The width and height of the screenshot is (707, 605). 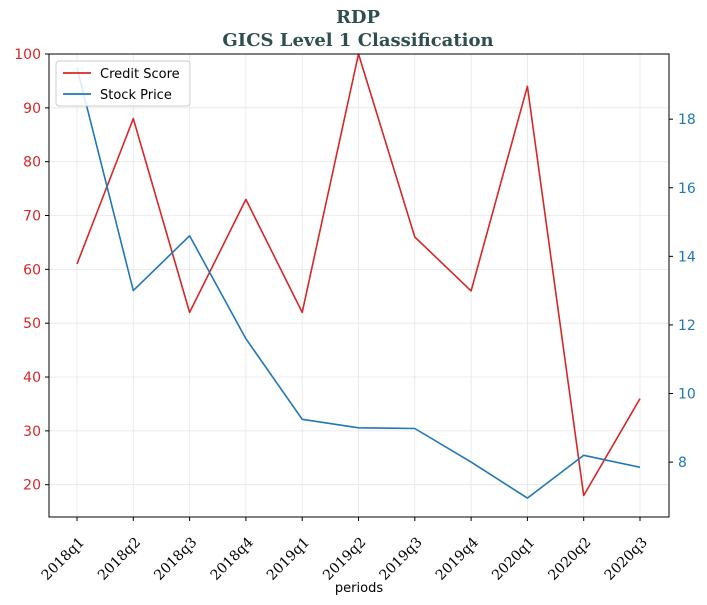 What do you see at coordinates (136, 95) in the screenshot?
I see `legend-label: Stock Price` at bounding box center [136, 95].